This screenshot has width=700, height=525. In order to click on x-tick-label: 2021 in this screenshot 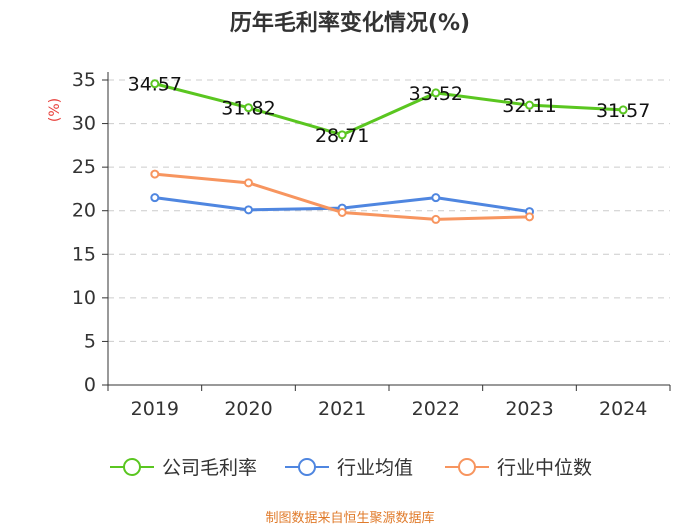, I will do `click(342, 409)`.